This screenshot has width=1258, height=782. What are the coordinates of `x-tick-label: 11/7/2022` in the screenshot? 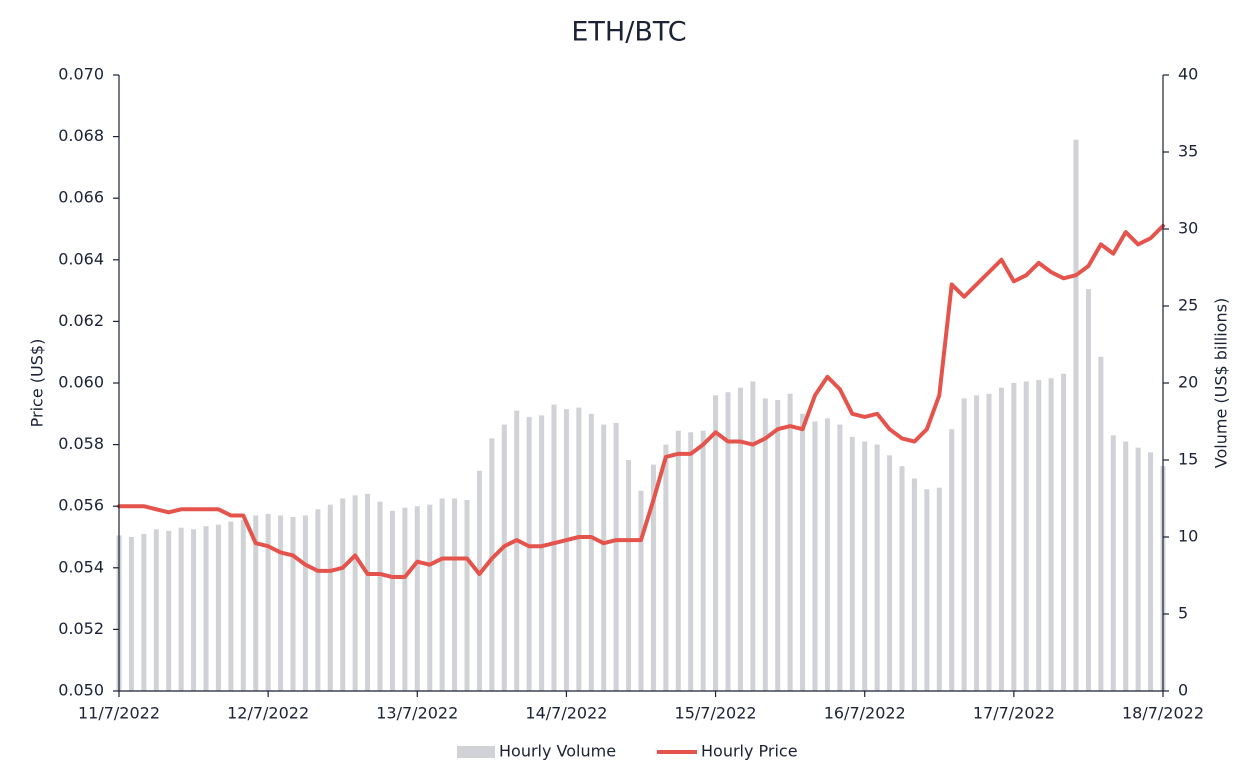 It's located at (119, 713).